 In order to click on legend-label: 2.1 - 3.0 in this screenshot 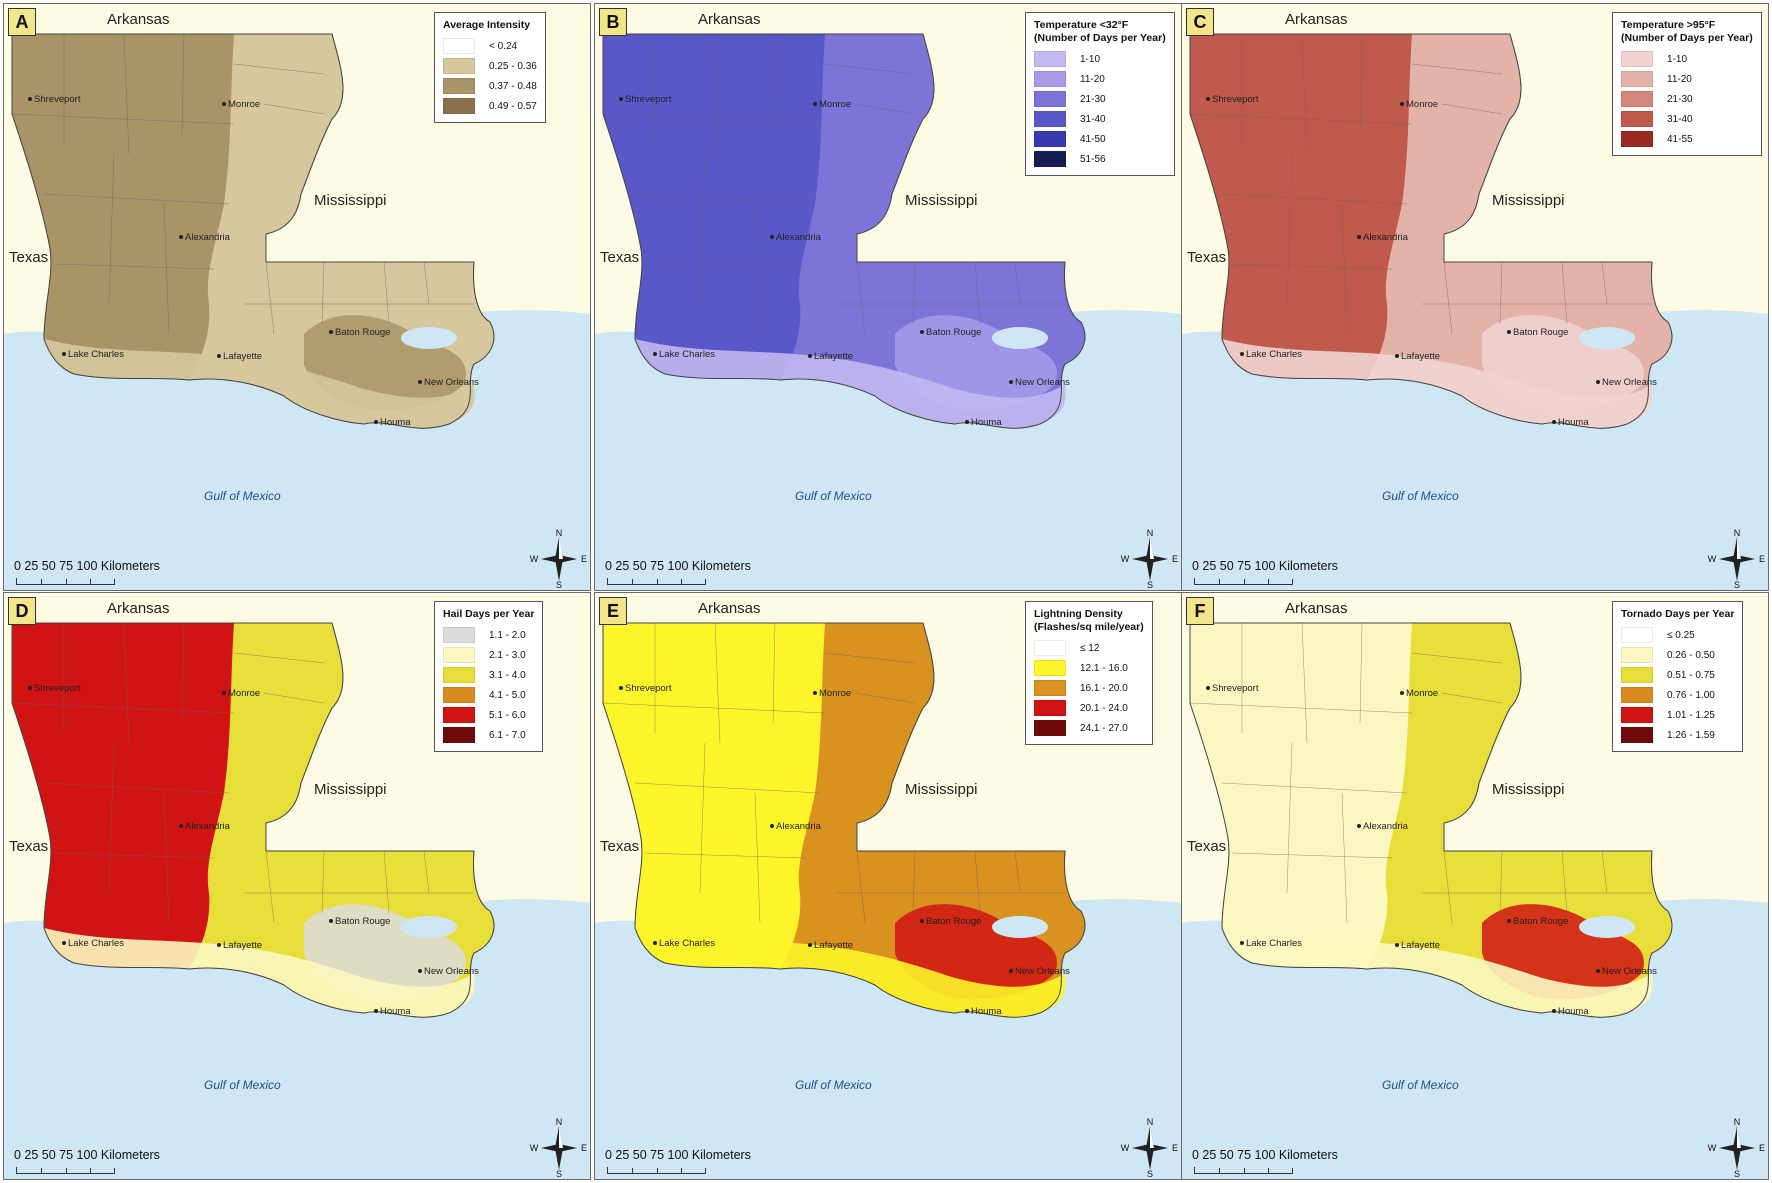, I will do `click(507, 655)`.